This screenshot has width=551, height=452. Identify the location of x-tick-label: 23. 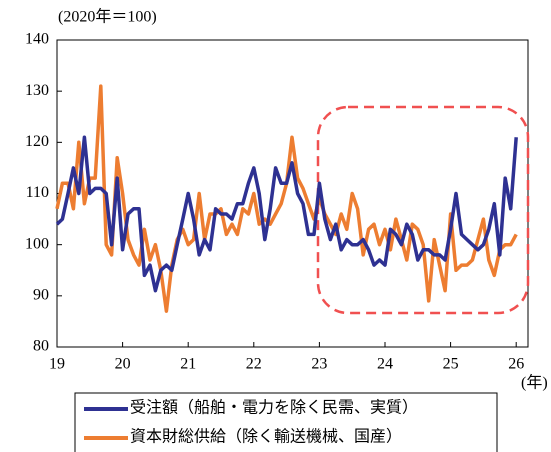
(319, 364).